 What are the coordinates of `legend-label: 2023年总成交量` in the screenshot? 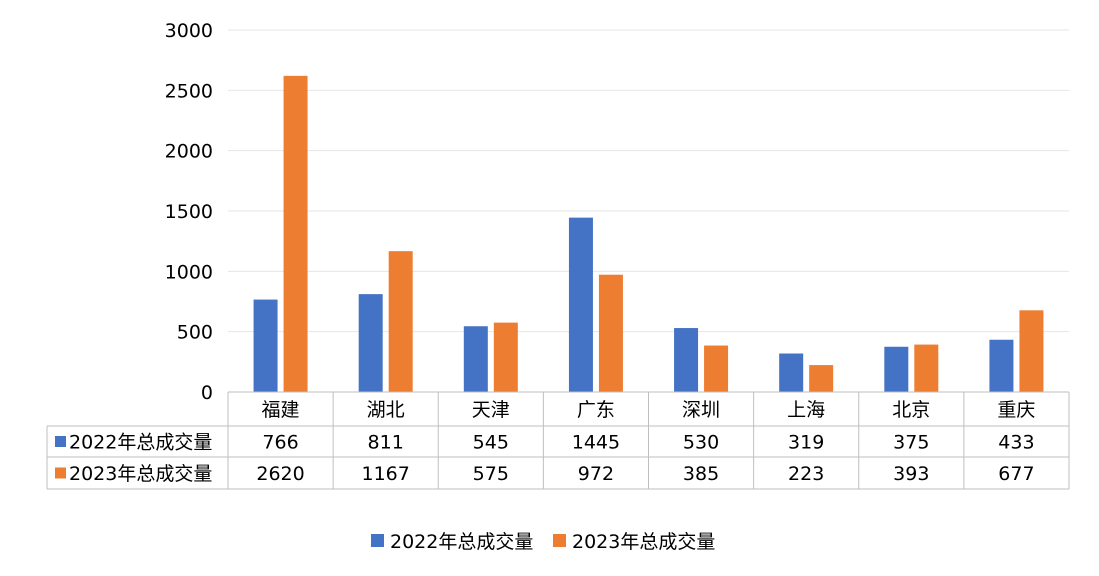 It's located at (643, 542).